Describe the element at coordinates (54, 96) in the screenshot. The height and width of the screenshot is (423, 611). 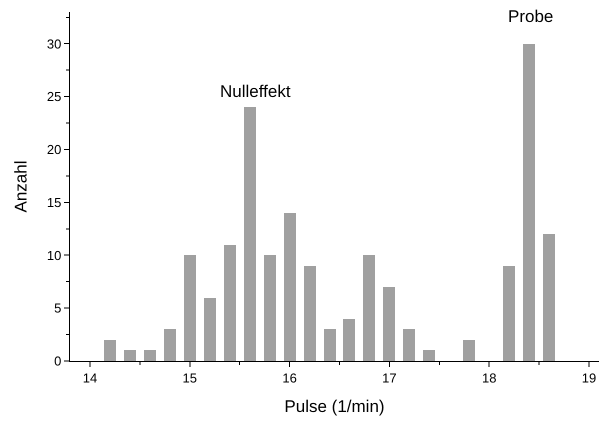
I see `y-tick-label: 25` at that location.